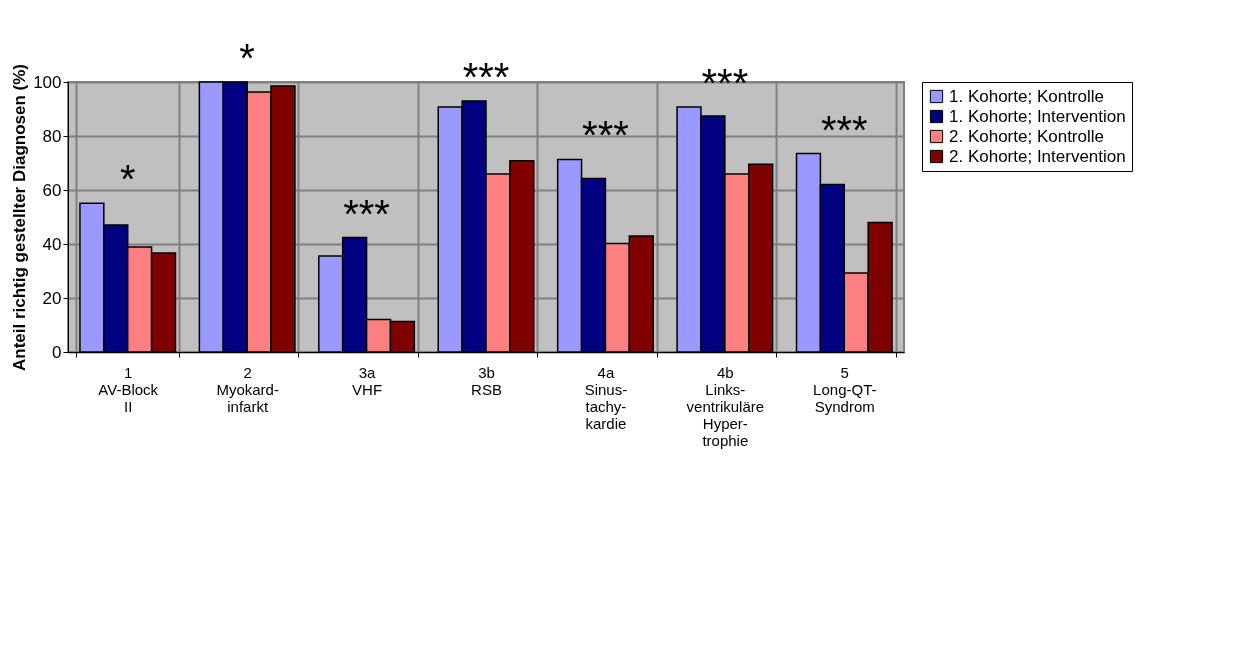 This screenshot has height=662, width=1238. What do you see at coordinates (52, 190) in the screenshot?
I see `y-tick-label: 60` at bounding box center [52, 190].